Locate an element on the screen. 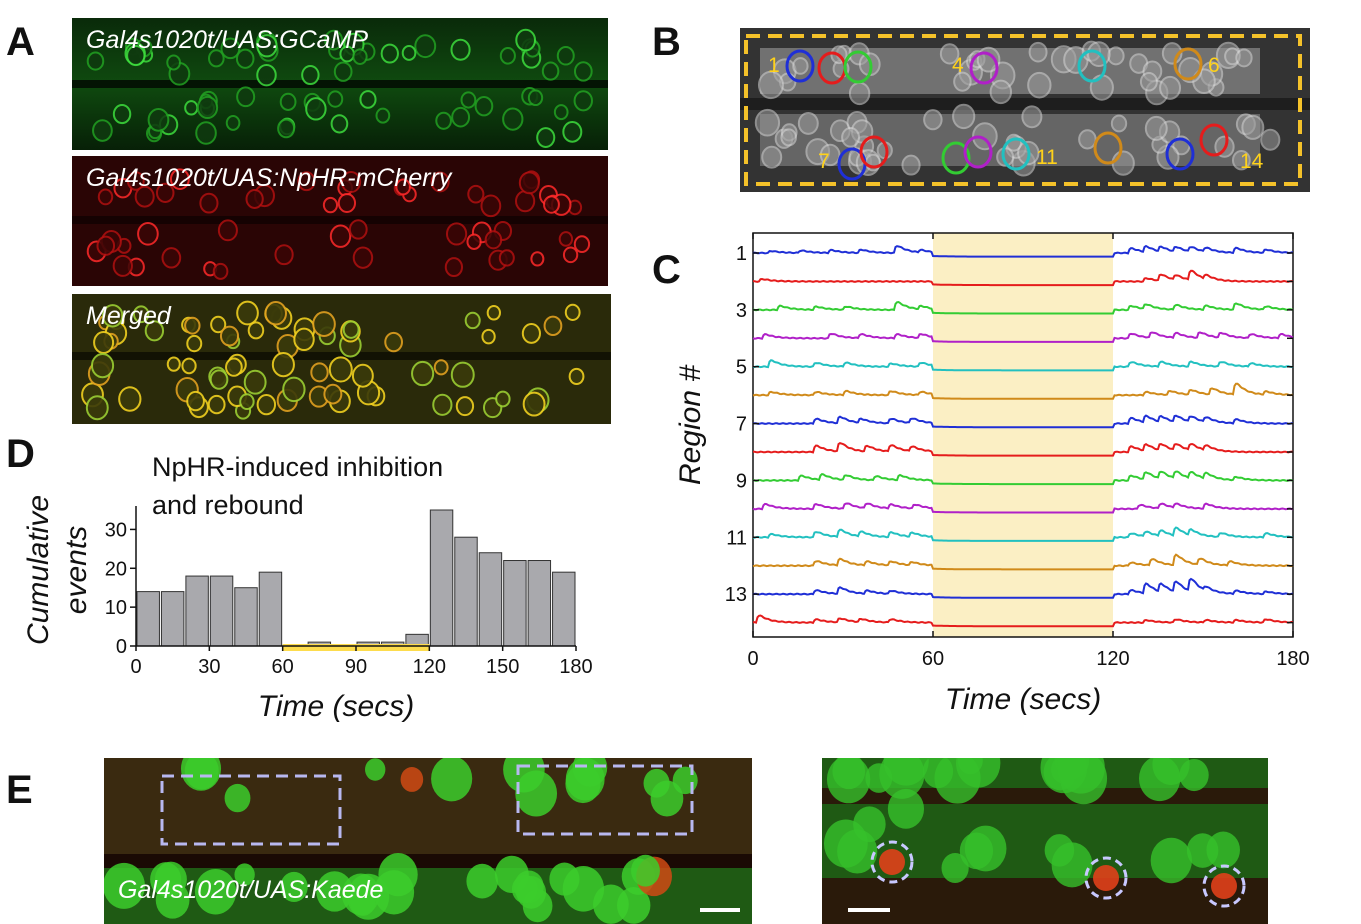  roi-label: 1 is located at coordinates (774, 65).